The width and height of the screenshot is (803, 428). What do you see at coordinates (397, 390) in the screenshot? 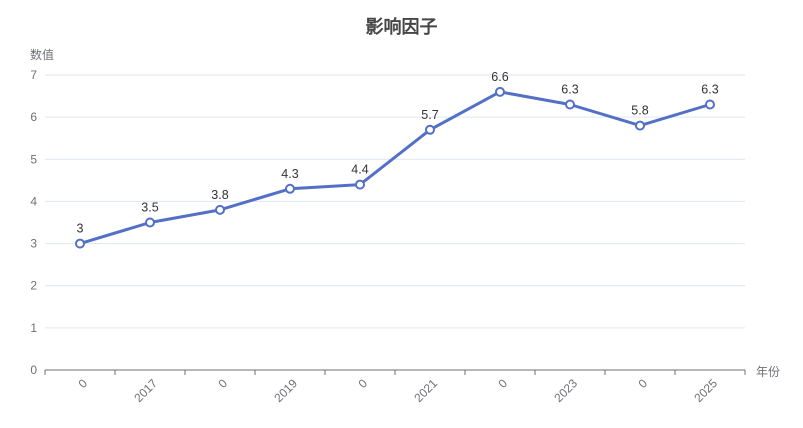
I see `x-tick-labels: 0 2017 0 2019 0 2021 0 2023 0 2025` at bounding box center [397, 390].